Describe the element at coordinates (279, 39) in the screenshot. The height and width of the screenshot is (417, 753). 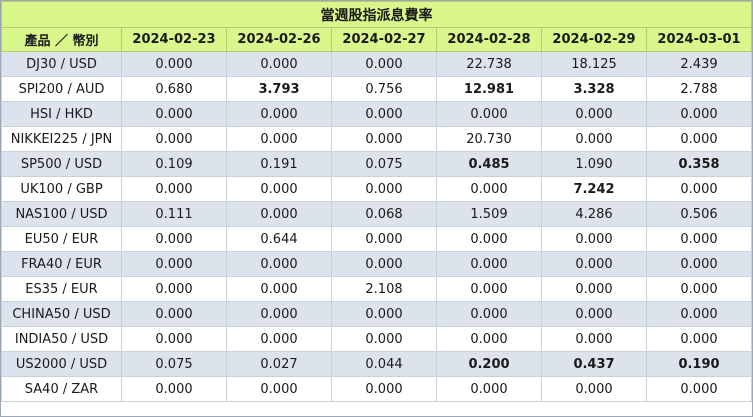
I see `column-header-date: 2024-02-26` at that location.